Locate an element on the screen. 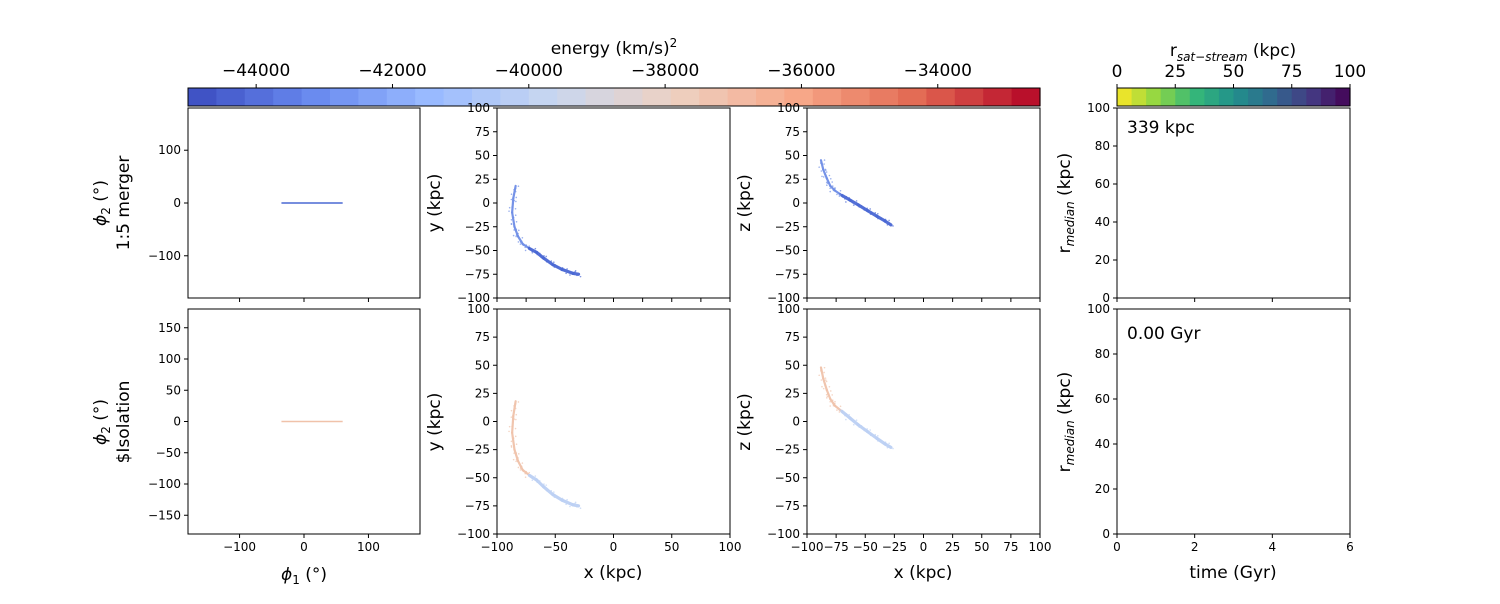 This screenshot has height=604, width=1500. axes-frame is located at coordinates (613, 203).